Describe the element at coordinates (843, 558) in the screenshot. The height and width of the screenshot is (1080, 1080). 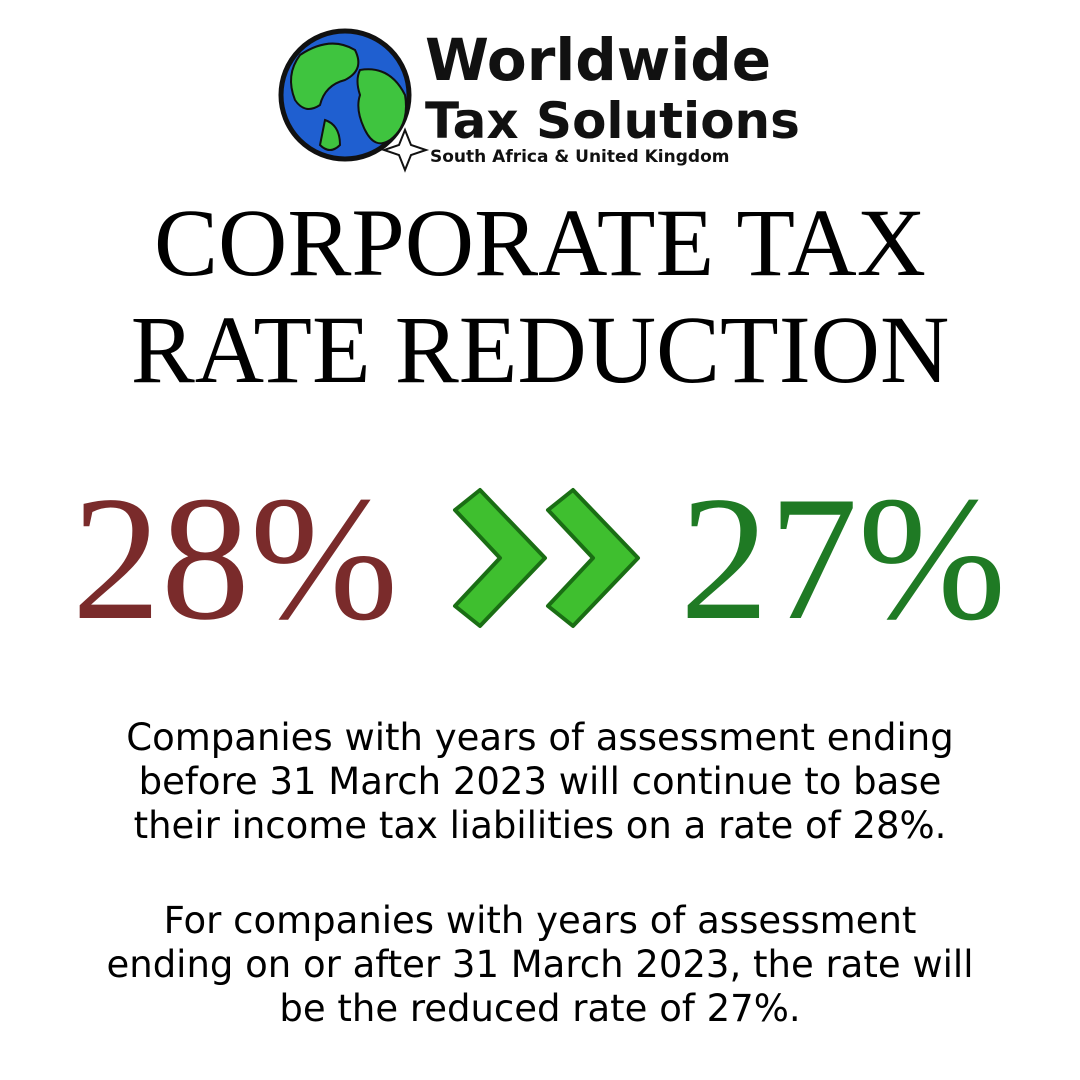
I see `new-rate: 27%` at that location.